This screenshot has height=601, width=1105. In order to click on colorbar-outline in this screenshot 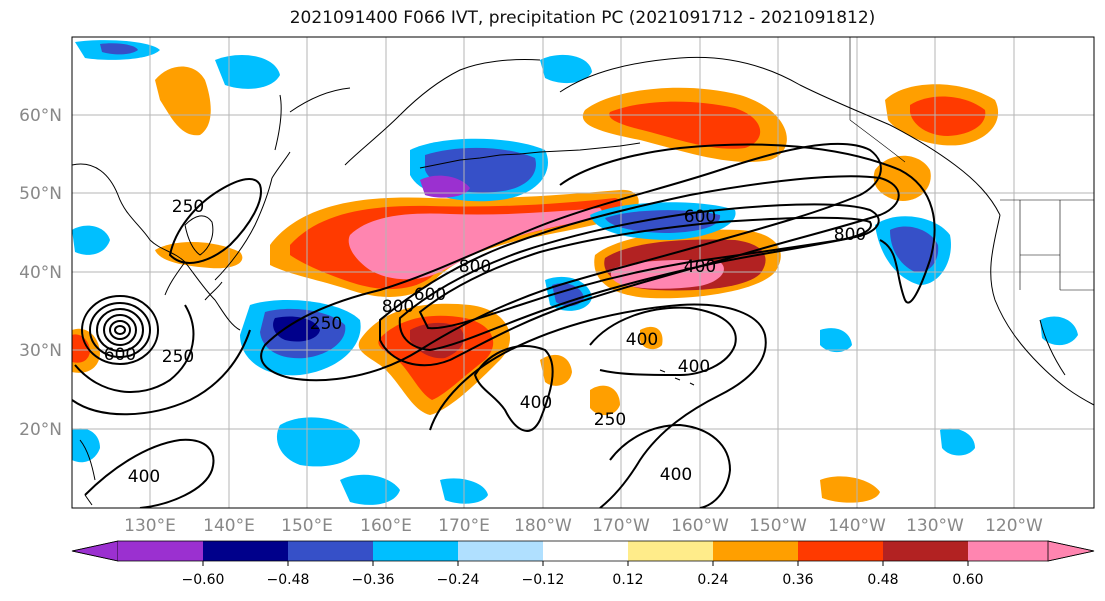, I will do `click(583, 551)`.